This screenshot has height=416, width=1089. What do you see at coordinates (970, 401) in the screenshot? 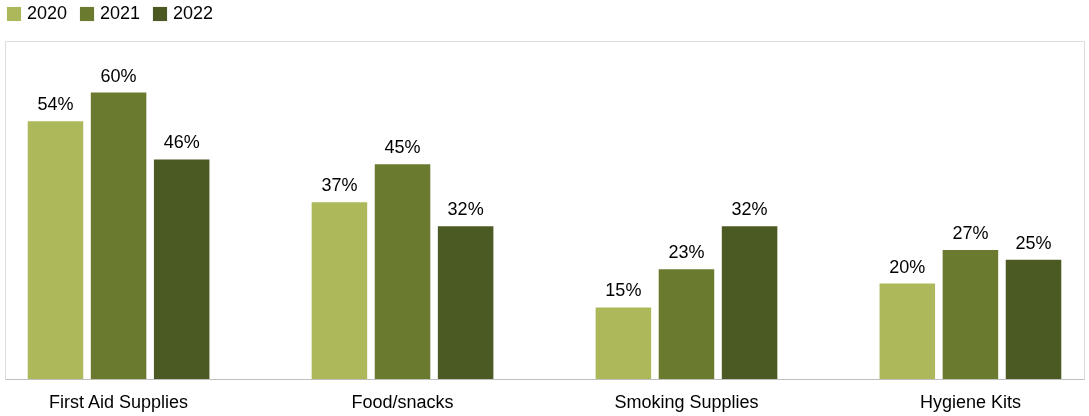
I see `x-tick-label: Hygiene Kits` at bounding box center [970, 401].